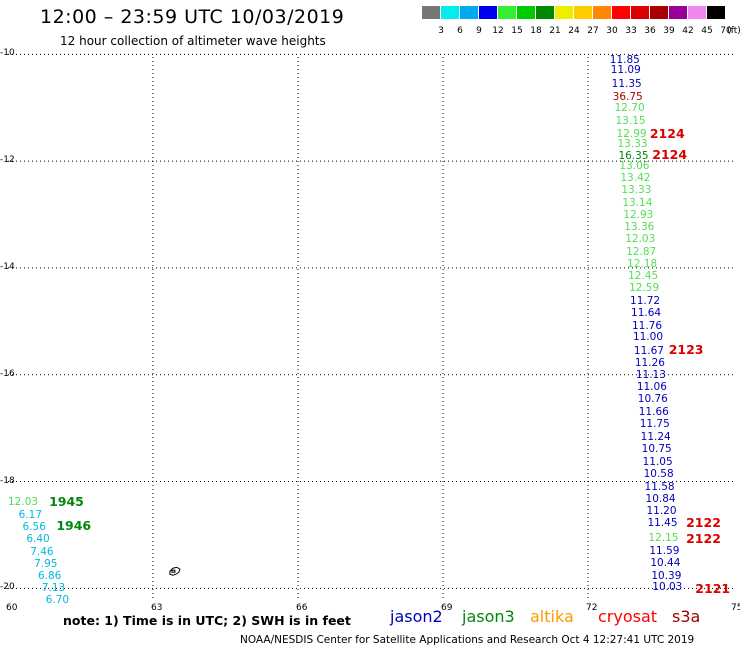 The height and width of the screenshot is (650, 740). What do you see at coordinates (642, 263) in the screenshot?
I see `wave-height-value: 12.18` at bounding box center [642, 263].